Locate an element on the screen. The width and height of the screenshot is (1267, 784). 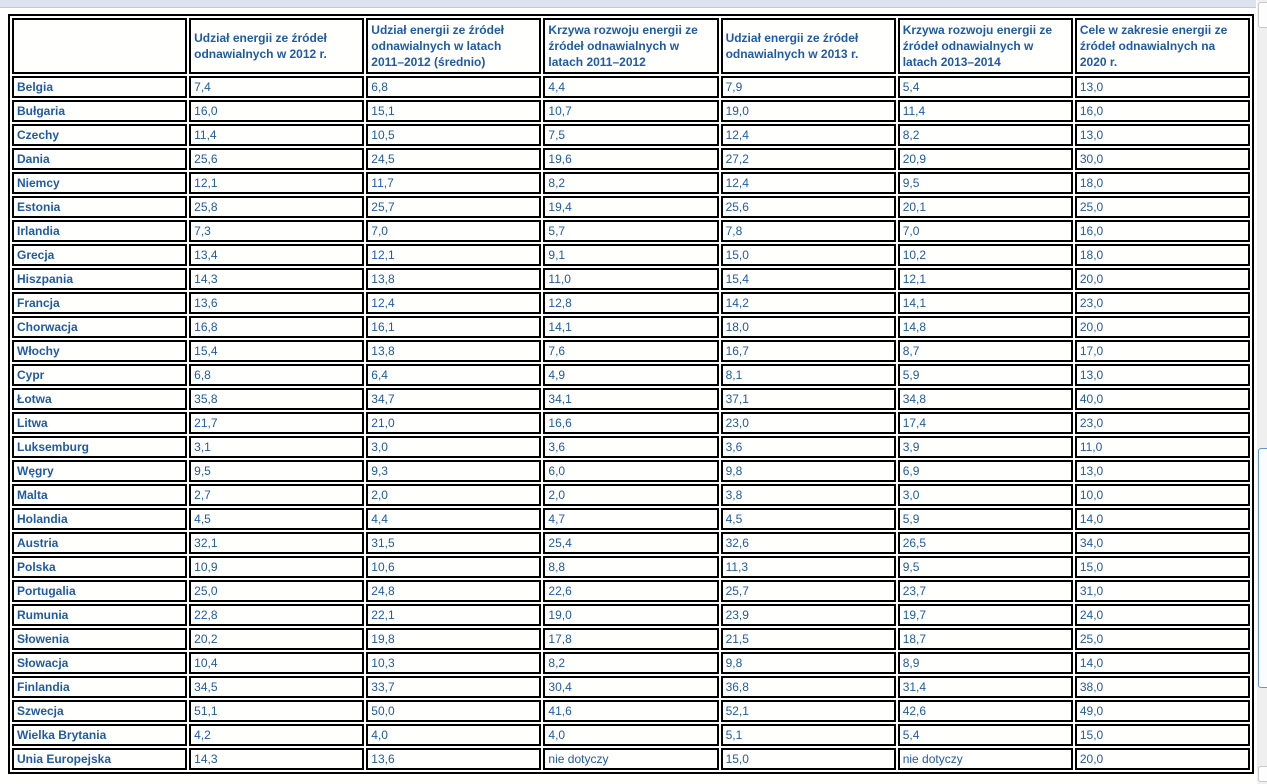
value-cell: 8,2 is located at coordinates (985, 135).